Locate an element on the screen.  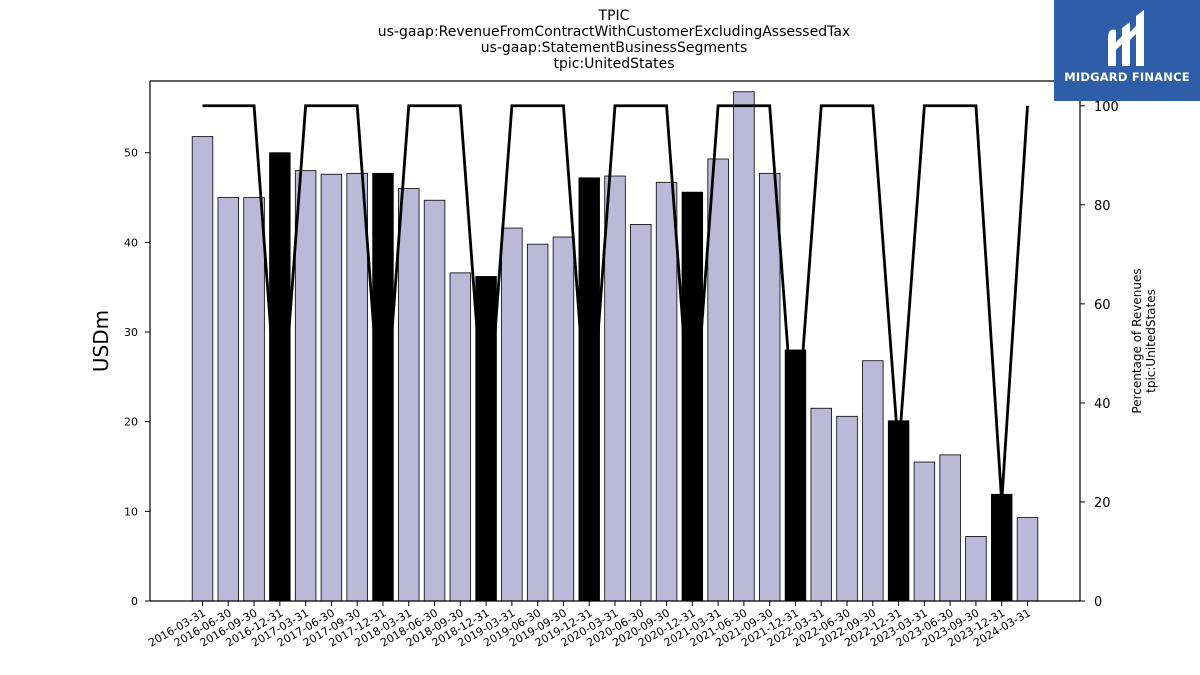
y2-tick-label: 100 is located at coordinates (1106, 107).